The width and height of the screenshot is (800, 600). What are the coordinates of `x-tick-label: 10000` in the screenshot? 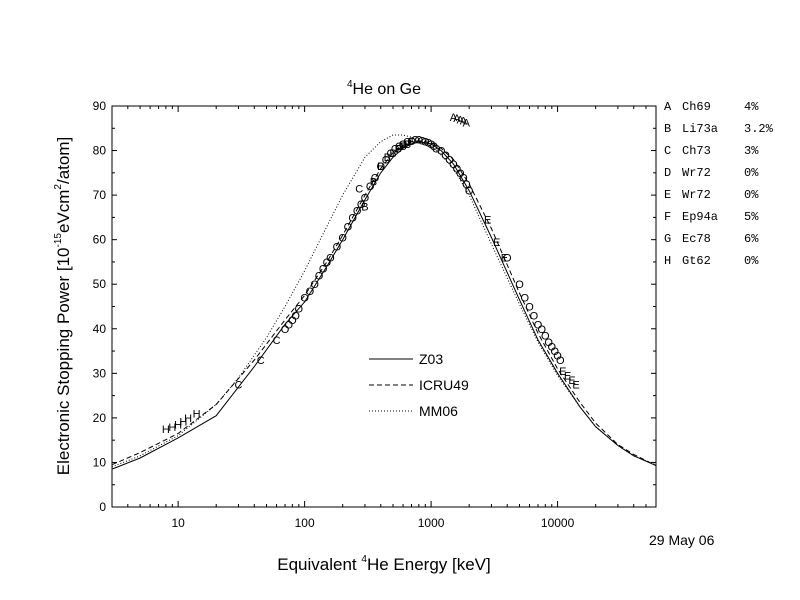 It's located at (558, 523).